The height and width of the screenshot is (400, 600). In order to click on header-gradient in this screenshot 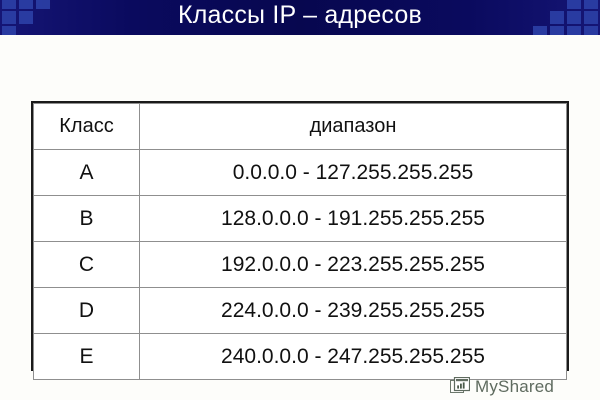, I will do `click(300, 17)`.